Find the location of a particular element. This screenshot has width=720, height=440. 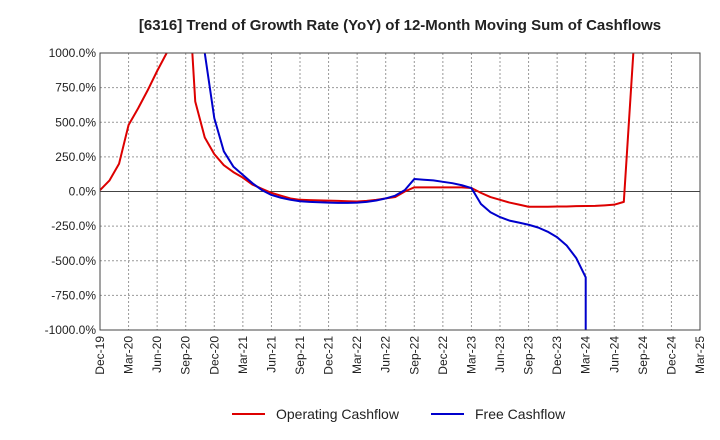

y-tick-label: -500.0% is located at coordinates (73, 261).